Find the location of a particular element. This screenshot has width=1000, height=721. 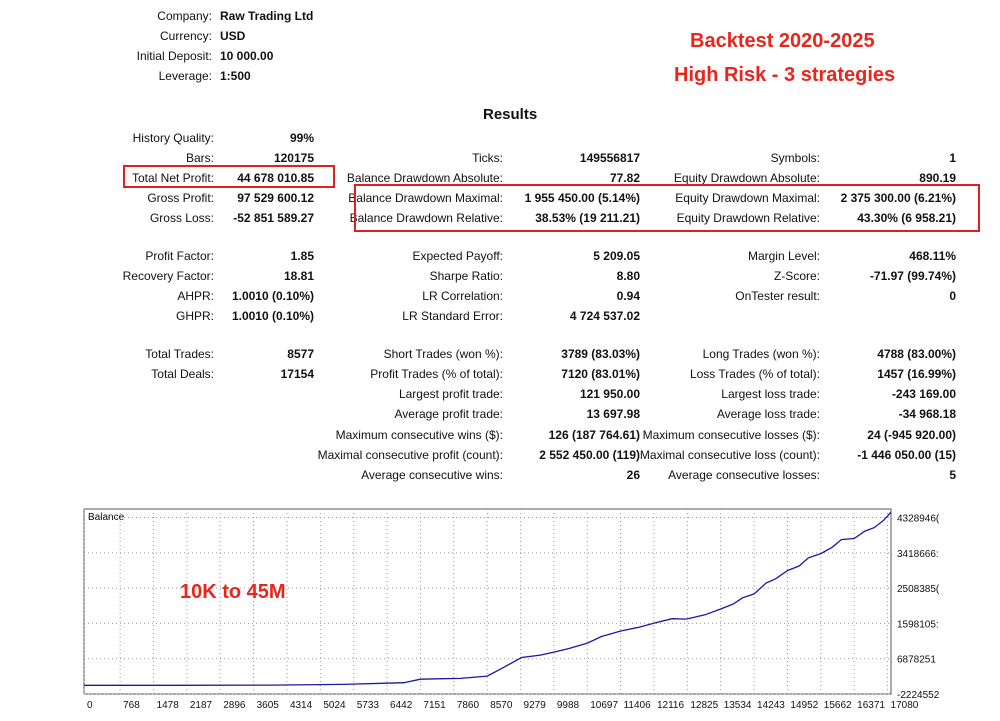

stat-value-equity-drawdown-absolute: 890.19 is located at coordinates (937, 178).